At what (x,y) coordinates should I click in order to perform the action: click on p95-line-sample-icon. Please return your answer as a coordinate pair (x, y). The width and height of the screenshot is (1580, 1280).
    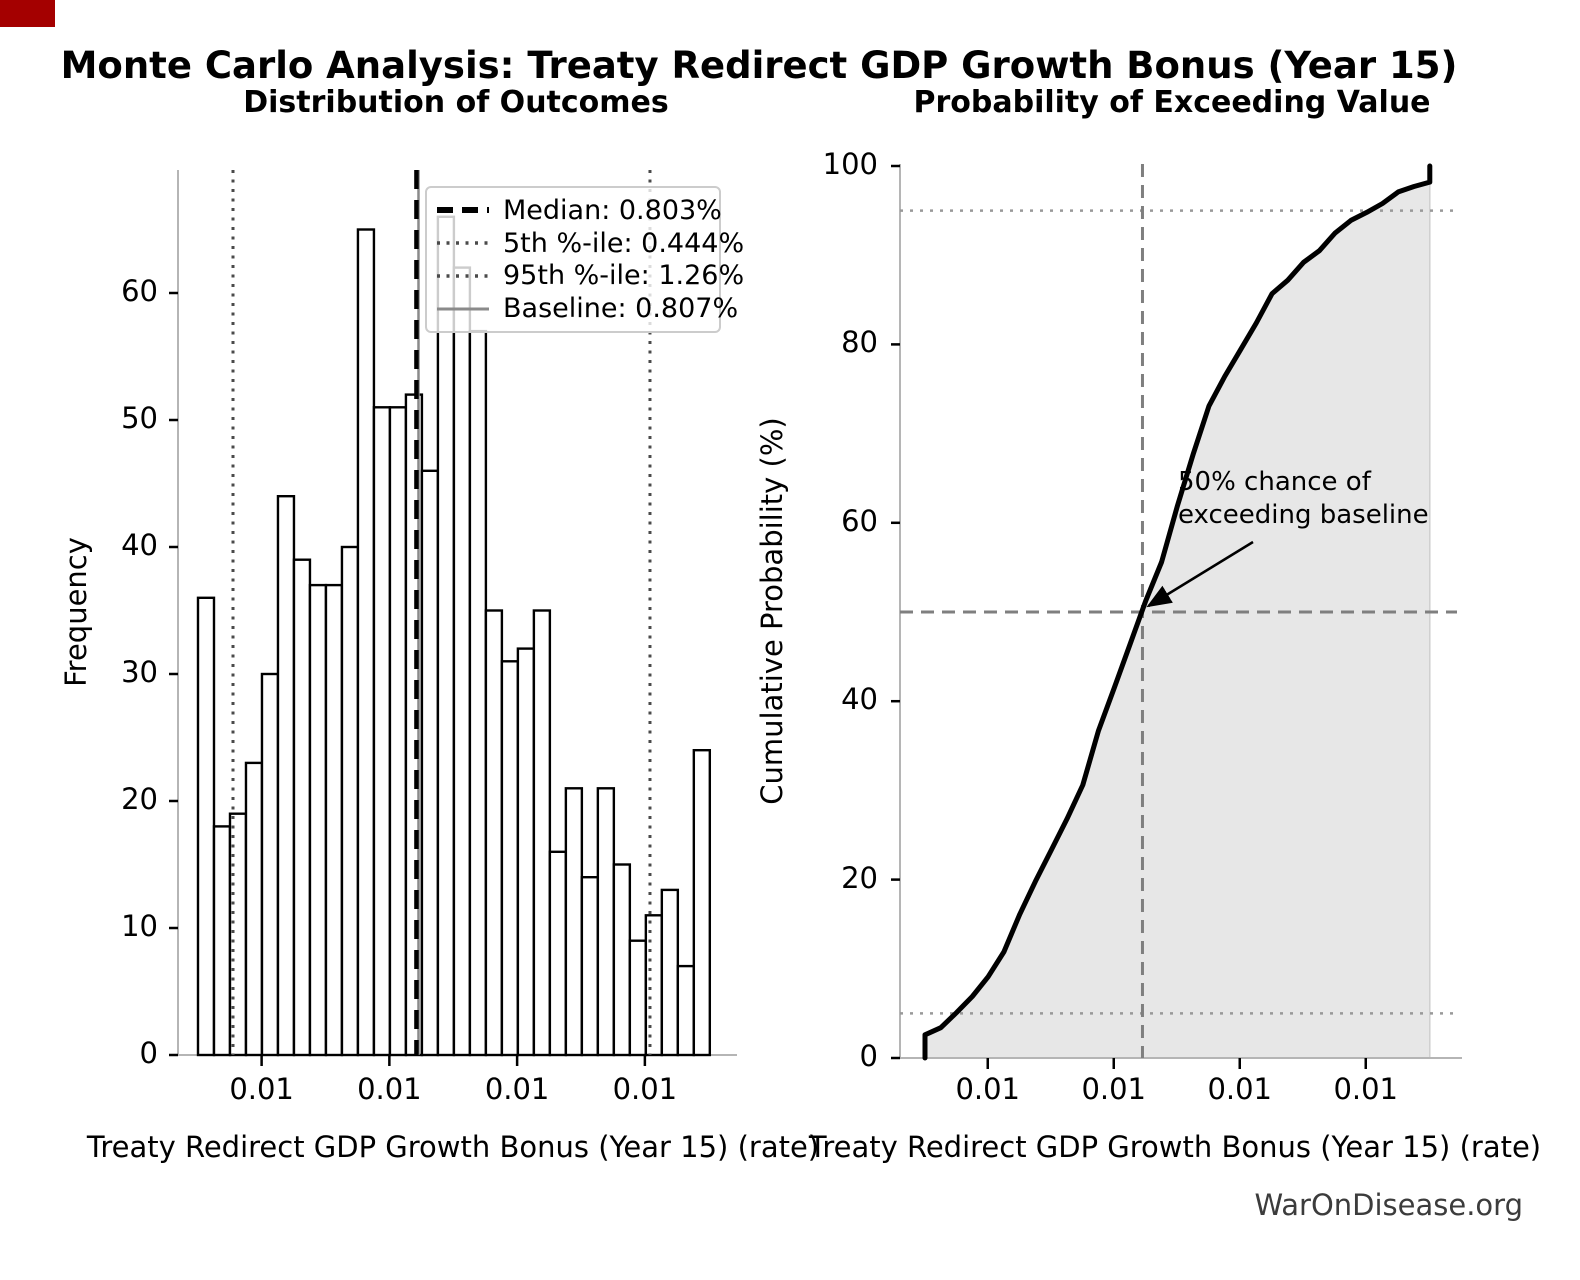
    Looking at the image, I should click on (463, 276).